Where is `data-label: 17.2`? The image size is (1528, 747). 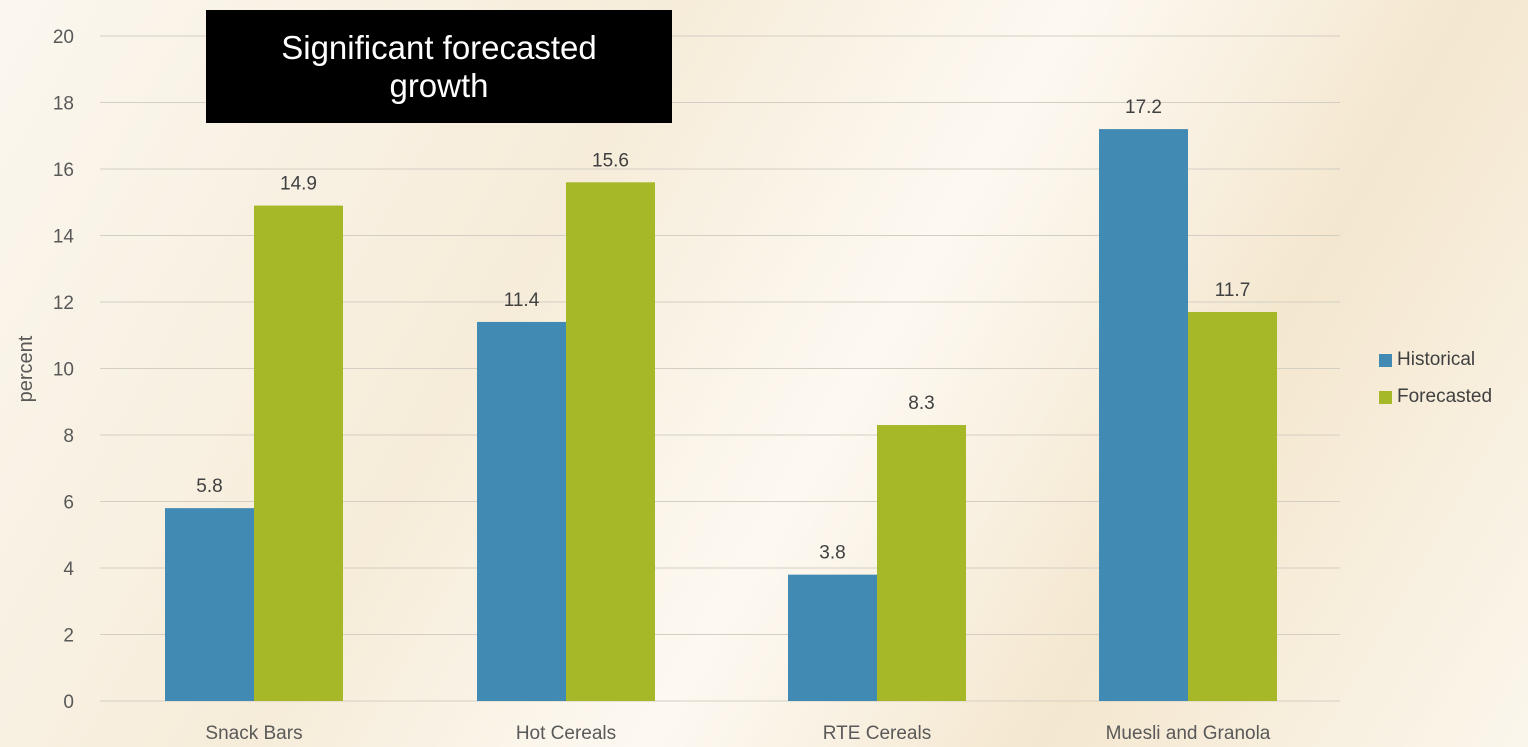 data-label: 17.2 is located at coordinates (1143, 107).